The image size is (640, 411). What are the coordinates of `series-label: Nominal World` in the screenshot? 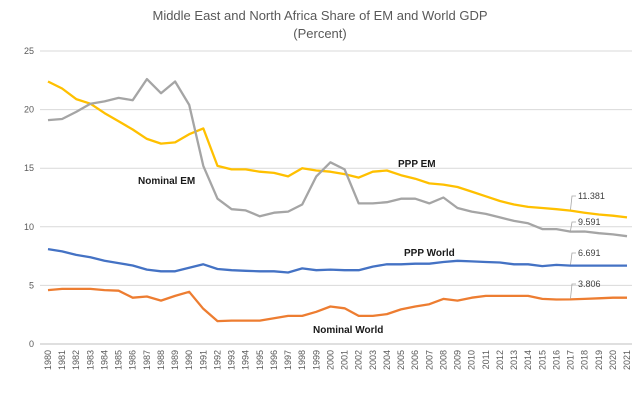 It's located at (348, 330).